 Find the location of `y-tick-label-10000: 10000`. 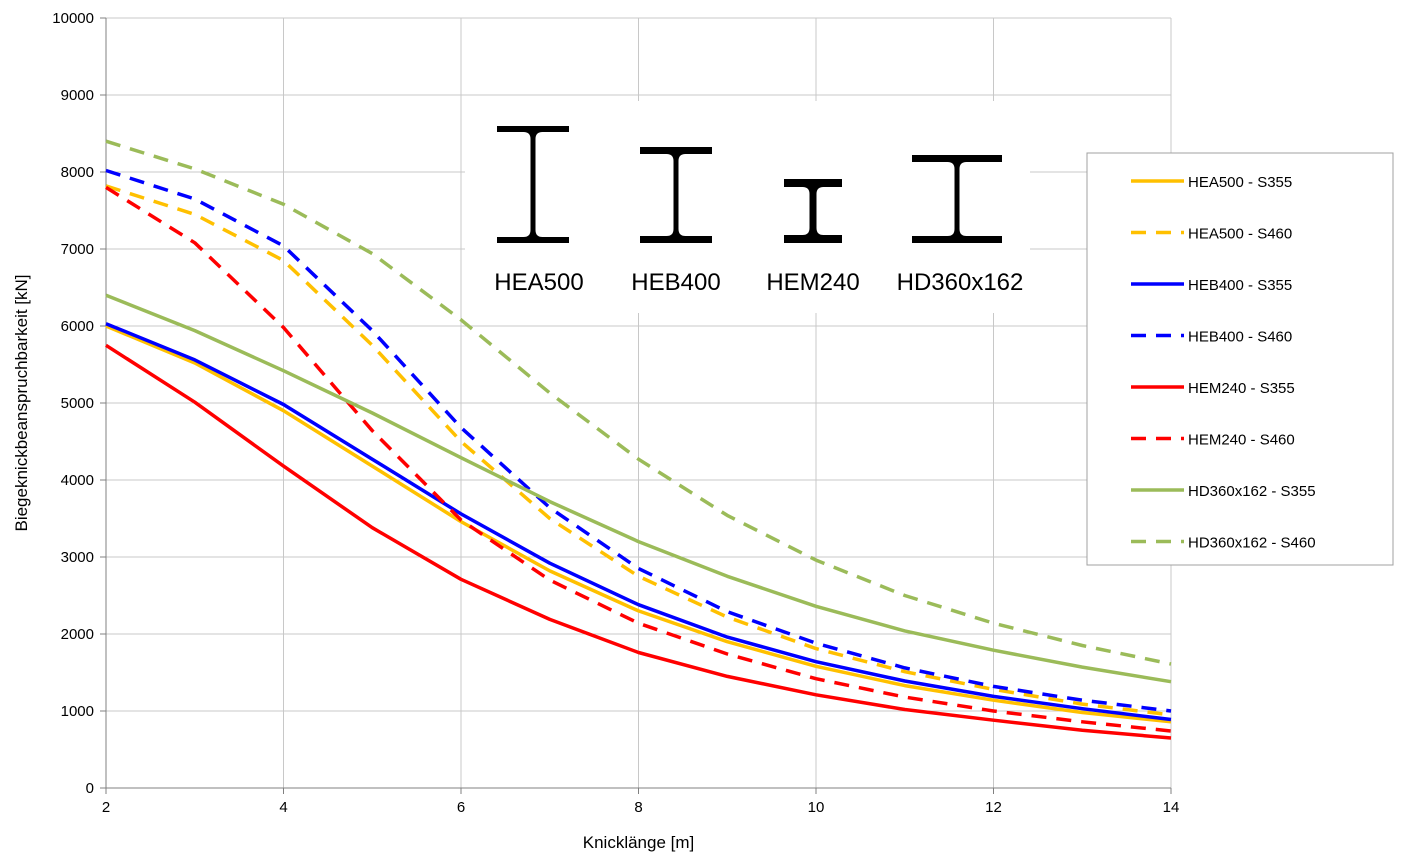

y-tick-label-10000: 10000 is located at coordinates (73, 18).